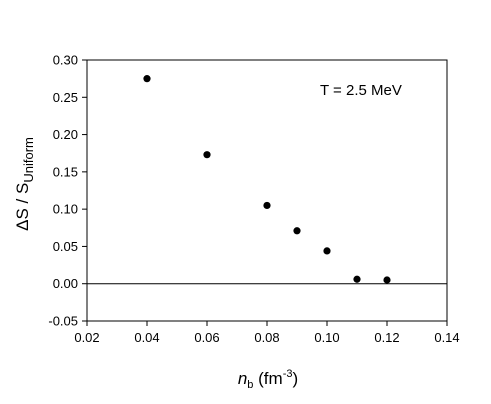 The width and height of the screenshot is (491, 404). I want to click on x-axis-label-symbol: n, so click(242, 378).